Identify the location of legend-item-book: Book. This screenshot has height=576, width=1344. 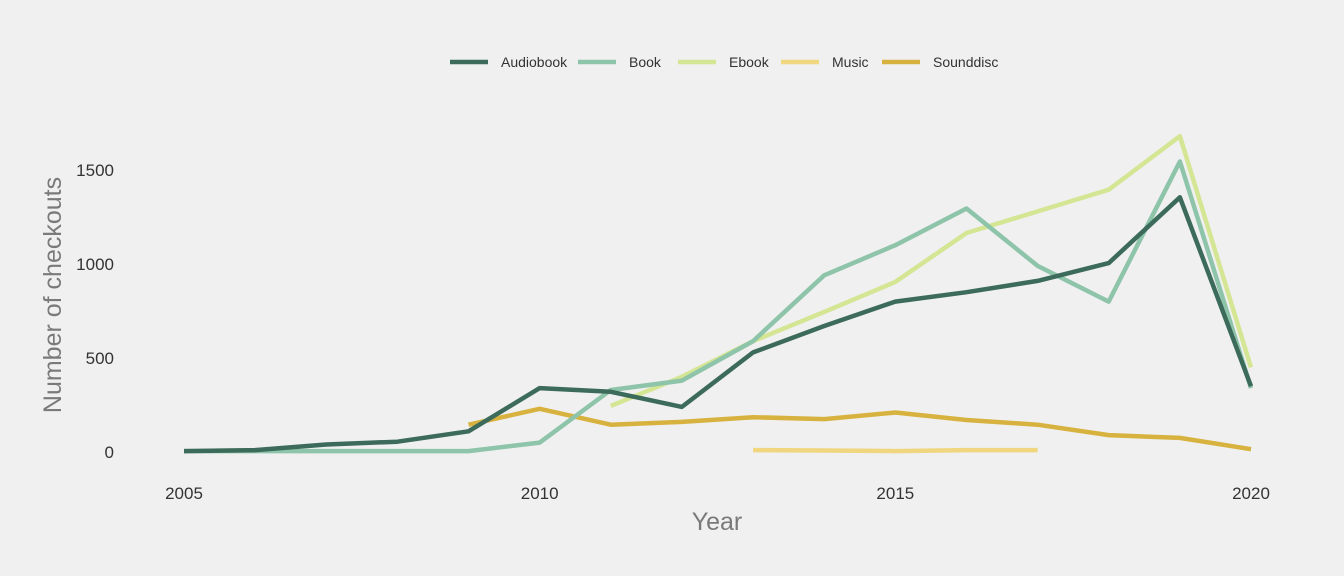
(620, 62).